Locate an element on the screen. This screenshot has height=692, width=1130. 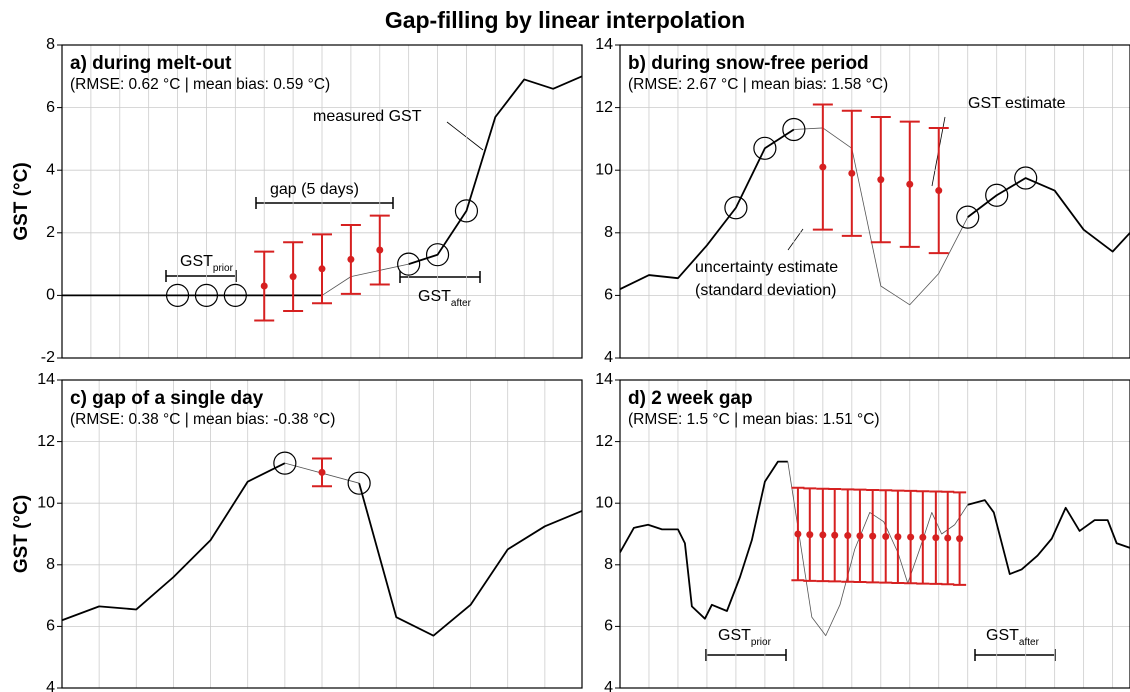
y-tick-label: -2 is located at coordinates (48, 357).